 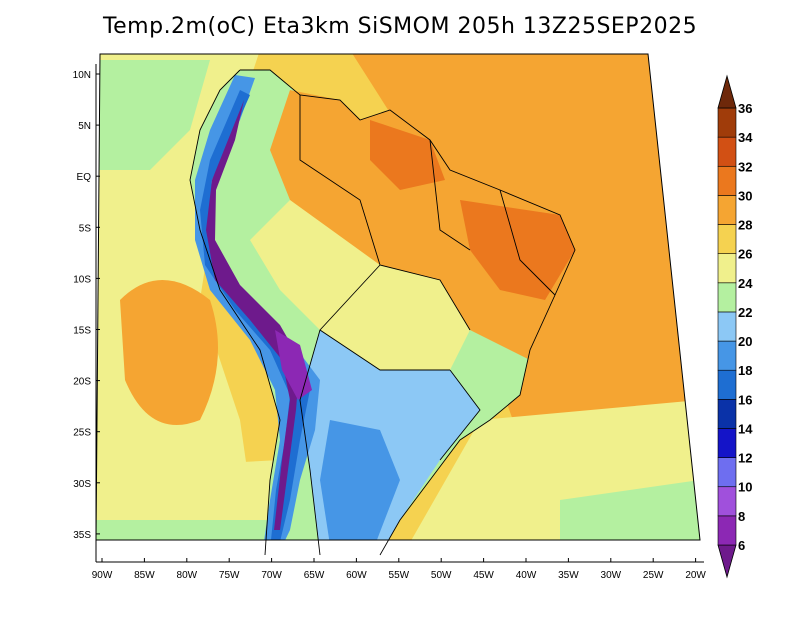 I want to click on lon-label: 85W, so click(x=144, y=575).